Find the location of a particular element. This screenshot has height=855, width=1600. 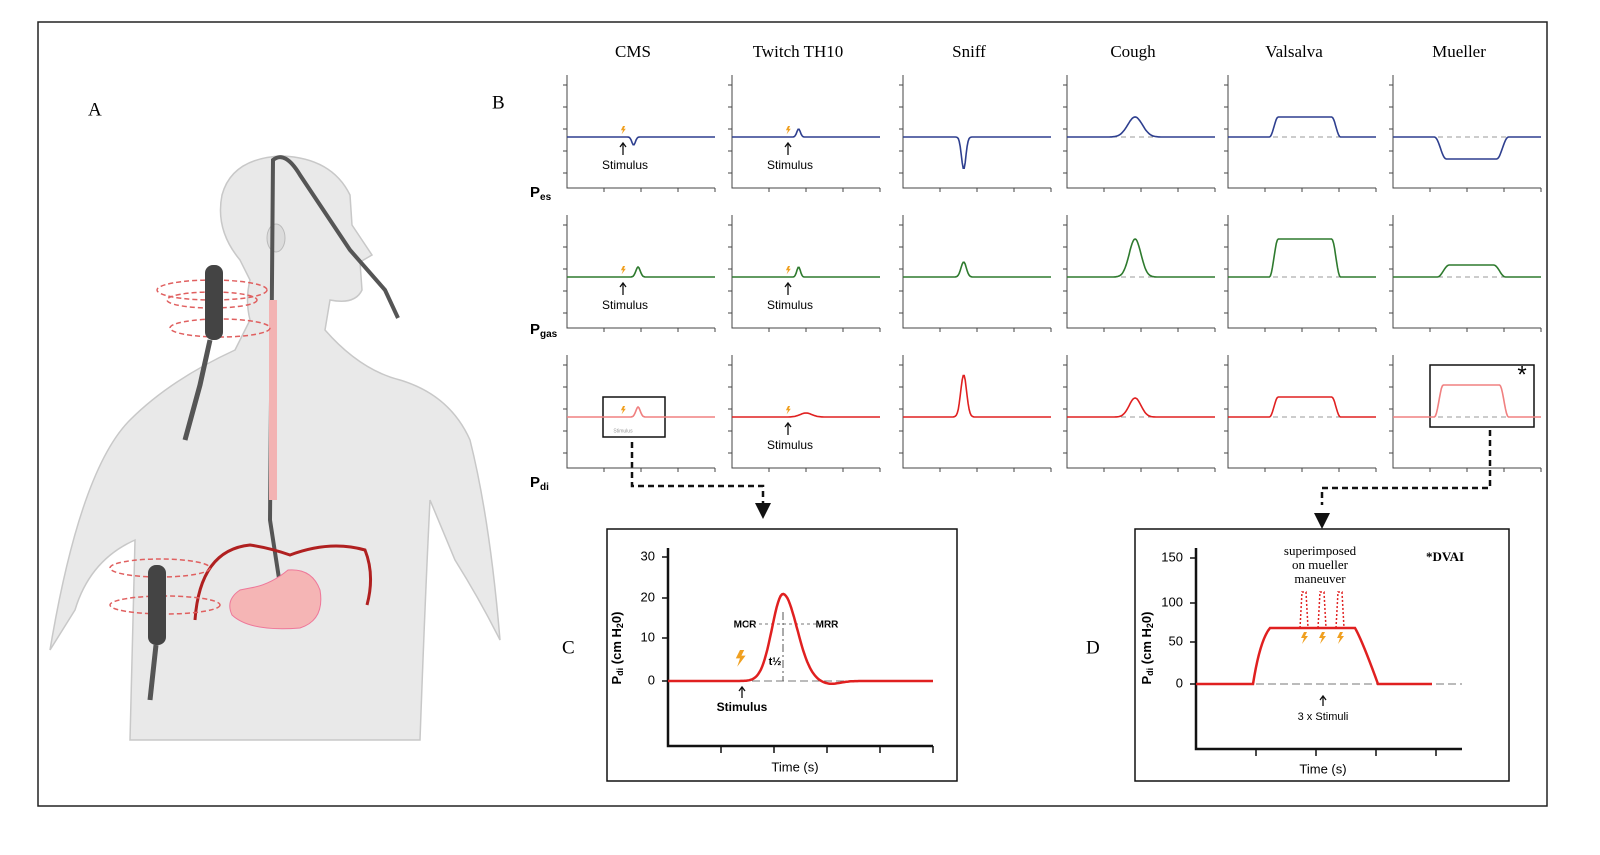

diaphragm is located at coordinates (282, 582).